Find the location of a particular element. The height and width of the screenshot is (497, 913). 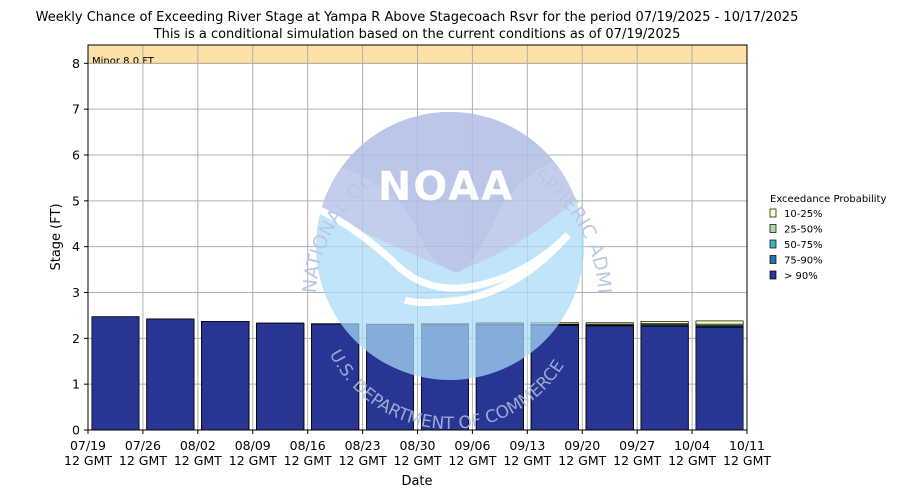

x-tick-date: 09/13 is located at coordinates (527, 445).